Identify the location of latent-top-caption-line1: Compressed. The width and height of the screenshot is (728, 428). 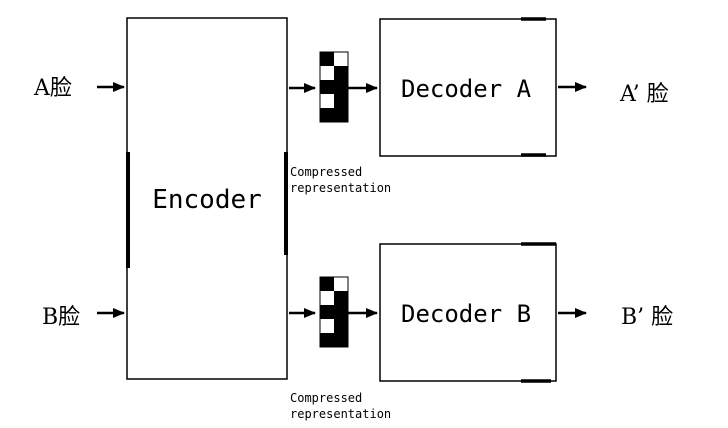
(326, 172).